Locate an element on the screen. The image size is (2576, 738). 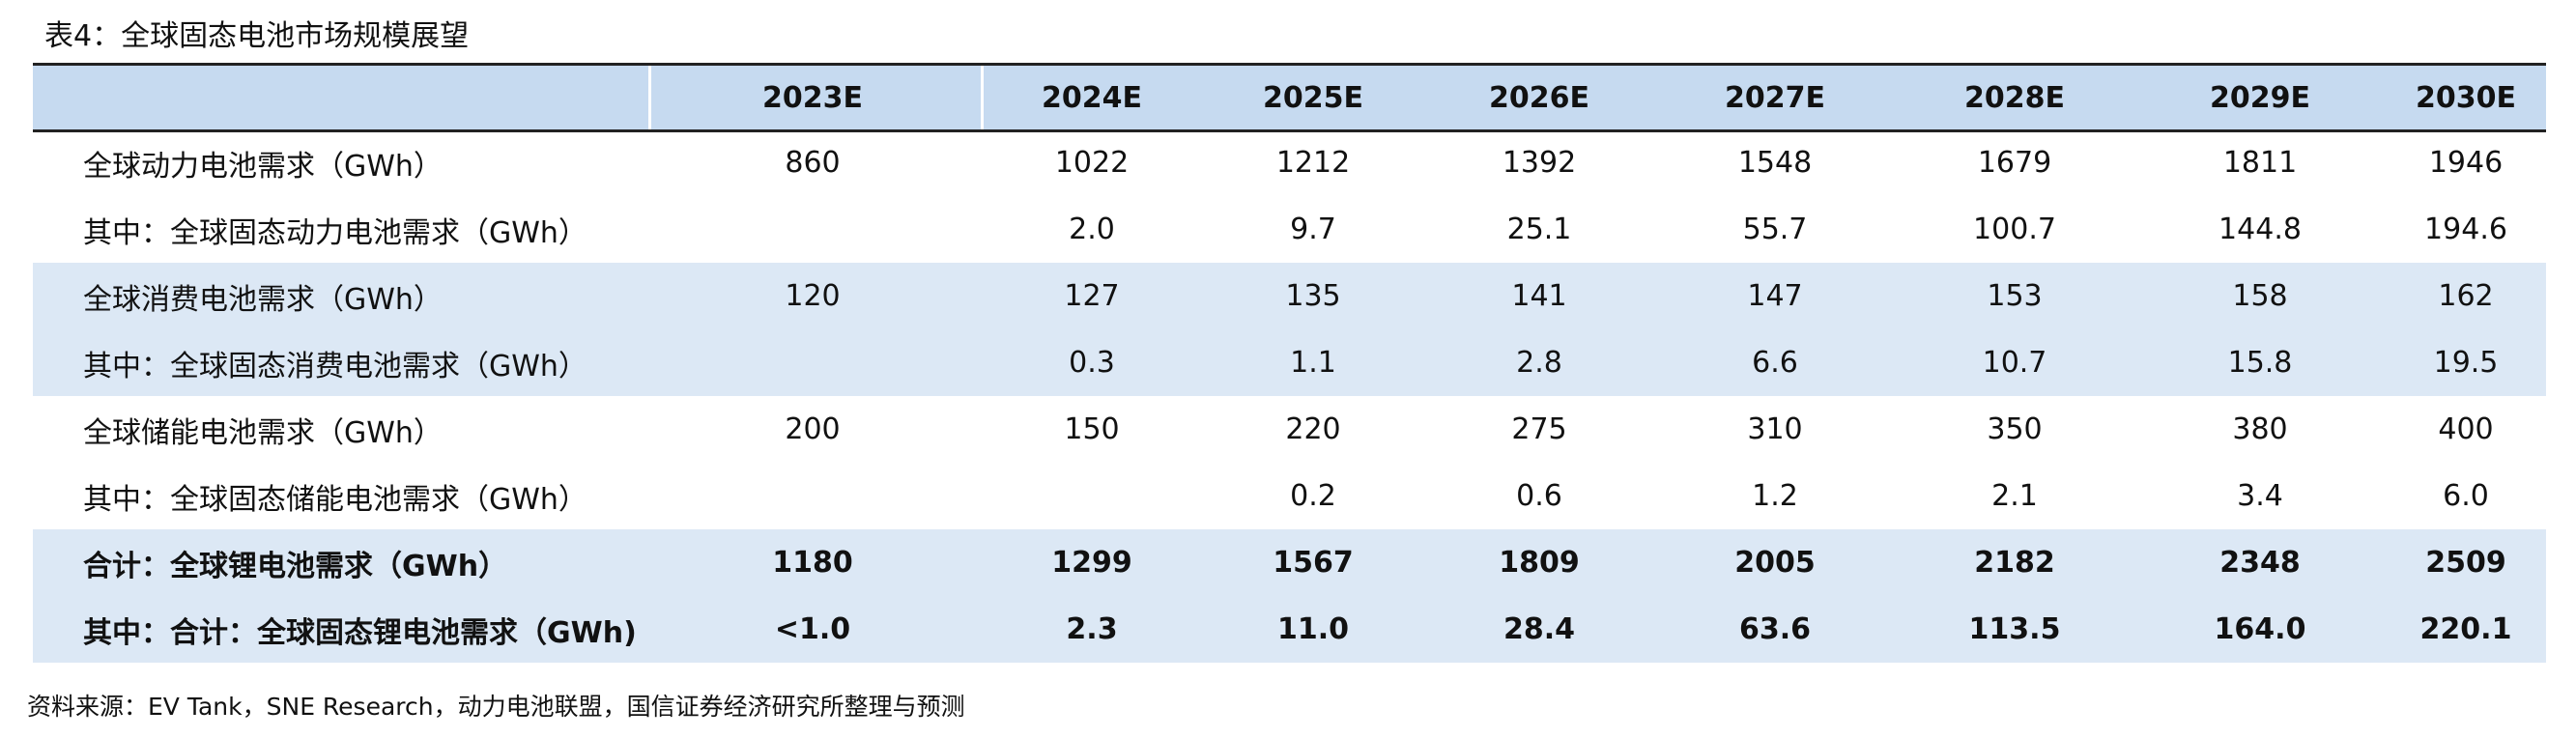
table-cell: 2182 is located at coordinates (2015, 563).